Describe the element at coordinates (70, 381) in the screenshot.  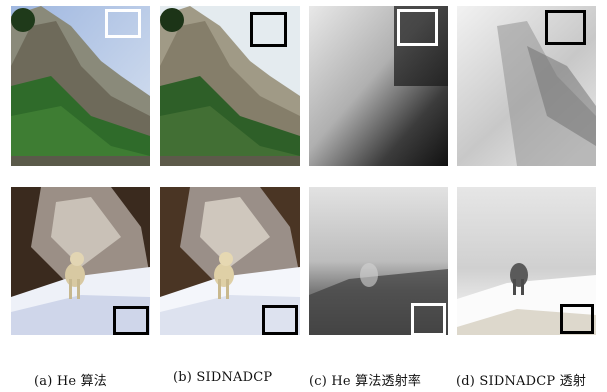
I see `caption-a: (a) He 算法` at that location.